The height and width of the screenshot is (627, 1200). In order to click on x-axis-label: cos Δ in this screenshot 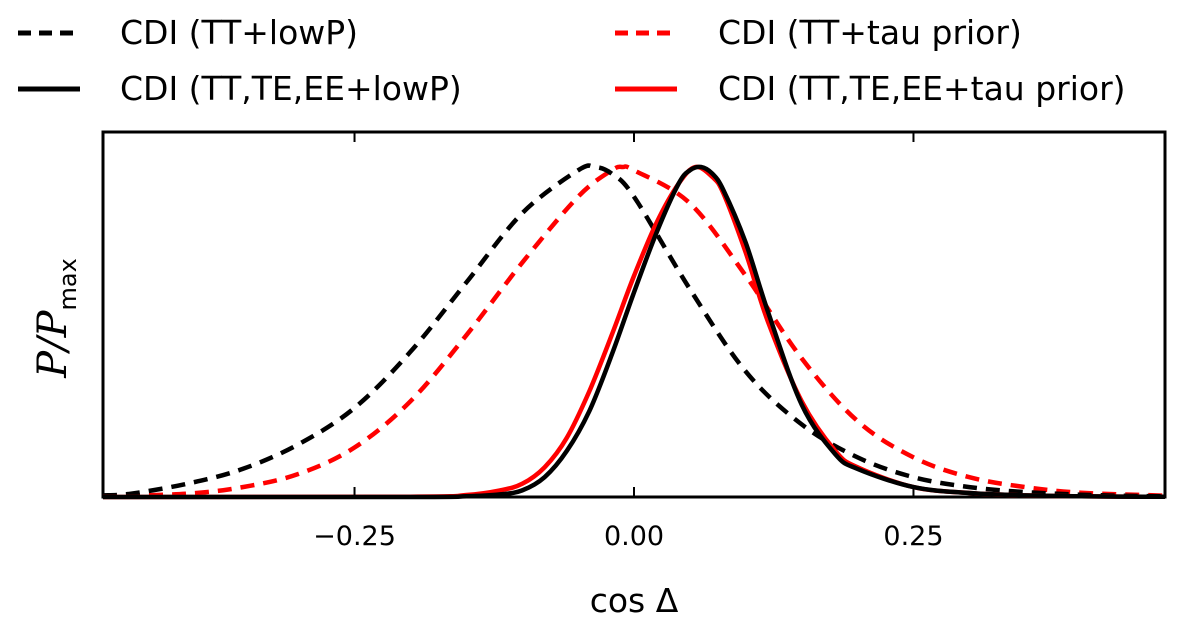, I will do `click(634, 600)`.